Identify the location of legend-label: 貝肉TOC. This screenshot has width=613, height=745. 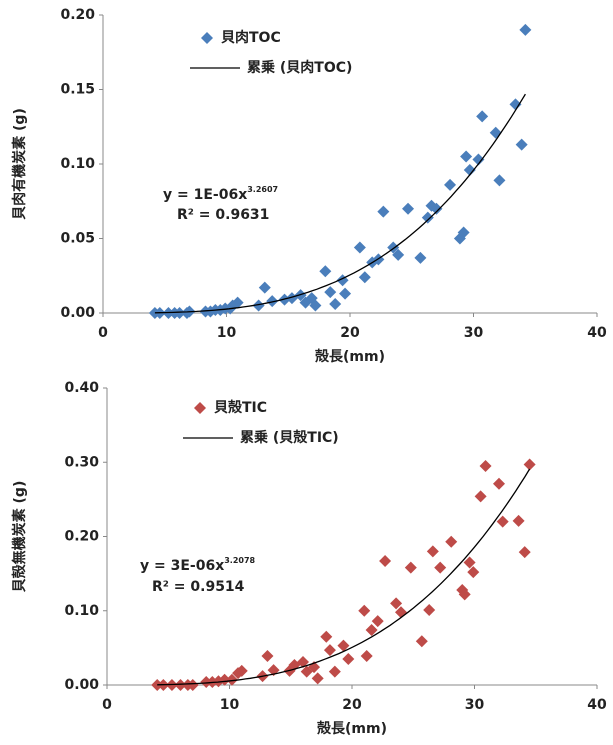
(251, 37).